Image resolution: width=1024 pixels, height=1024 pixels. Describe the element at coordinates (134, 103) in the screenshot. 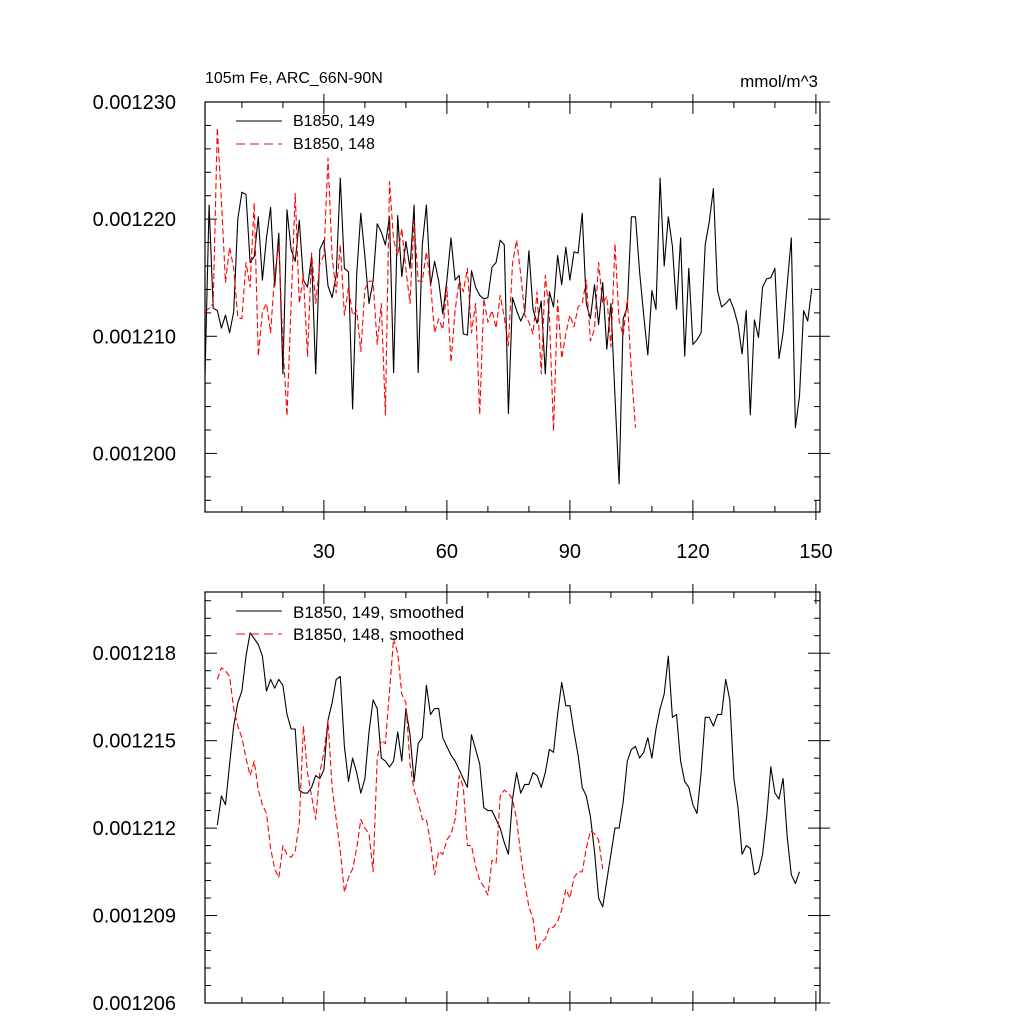

I see `y-tick-label: 0.001230` at that location.